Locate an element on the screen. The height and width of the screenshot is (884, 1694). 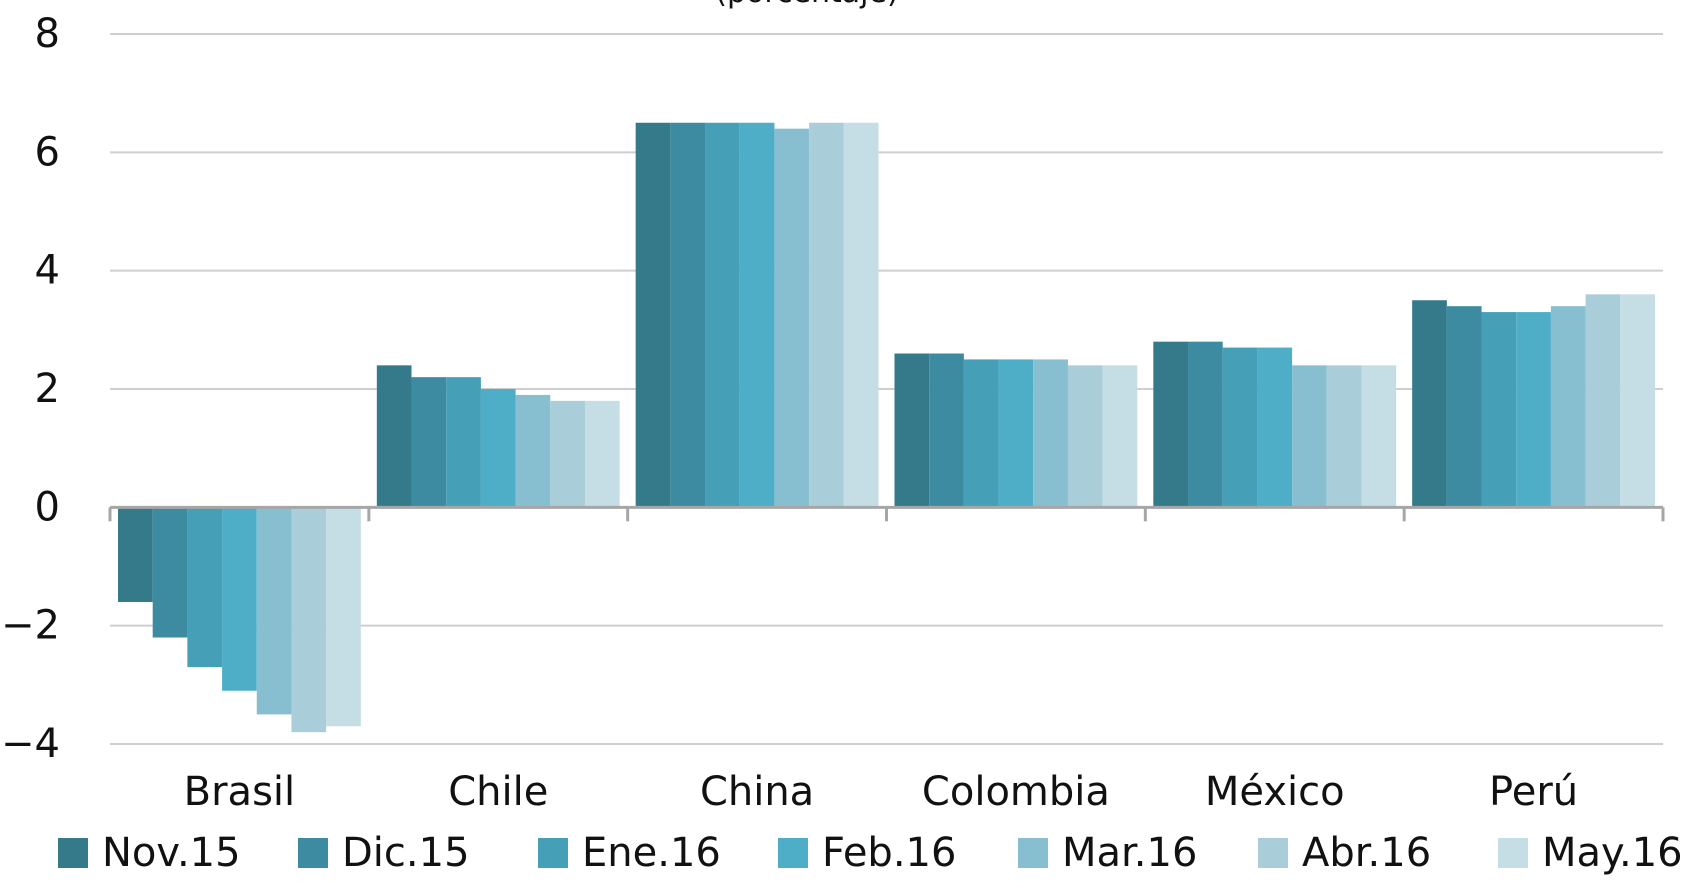
y-tick-label: 4 is located at coordinates (47, 271).